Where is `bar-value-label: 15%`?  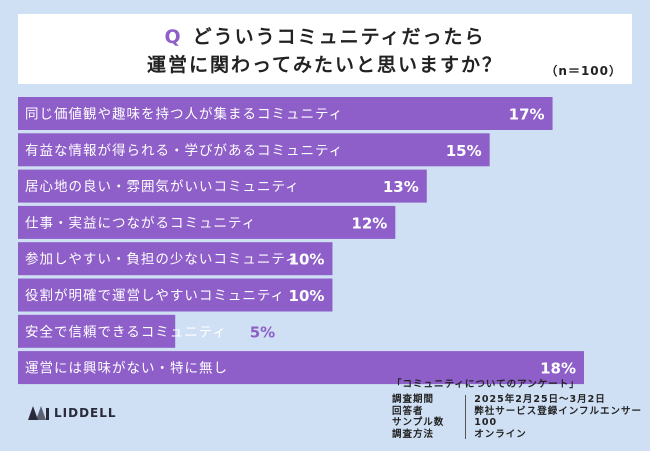 bar-value-label: 15% is located at coordinates (464, 151).